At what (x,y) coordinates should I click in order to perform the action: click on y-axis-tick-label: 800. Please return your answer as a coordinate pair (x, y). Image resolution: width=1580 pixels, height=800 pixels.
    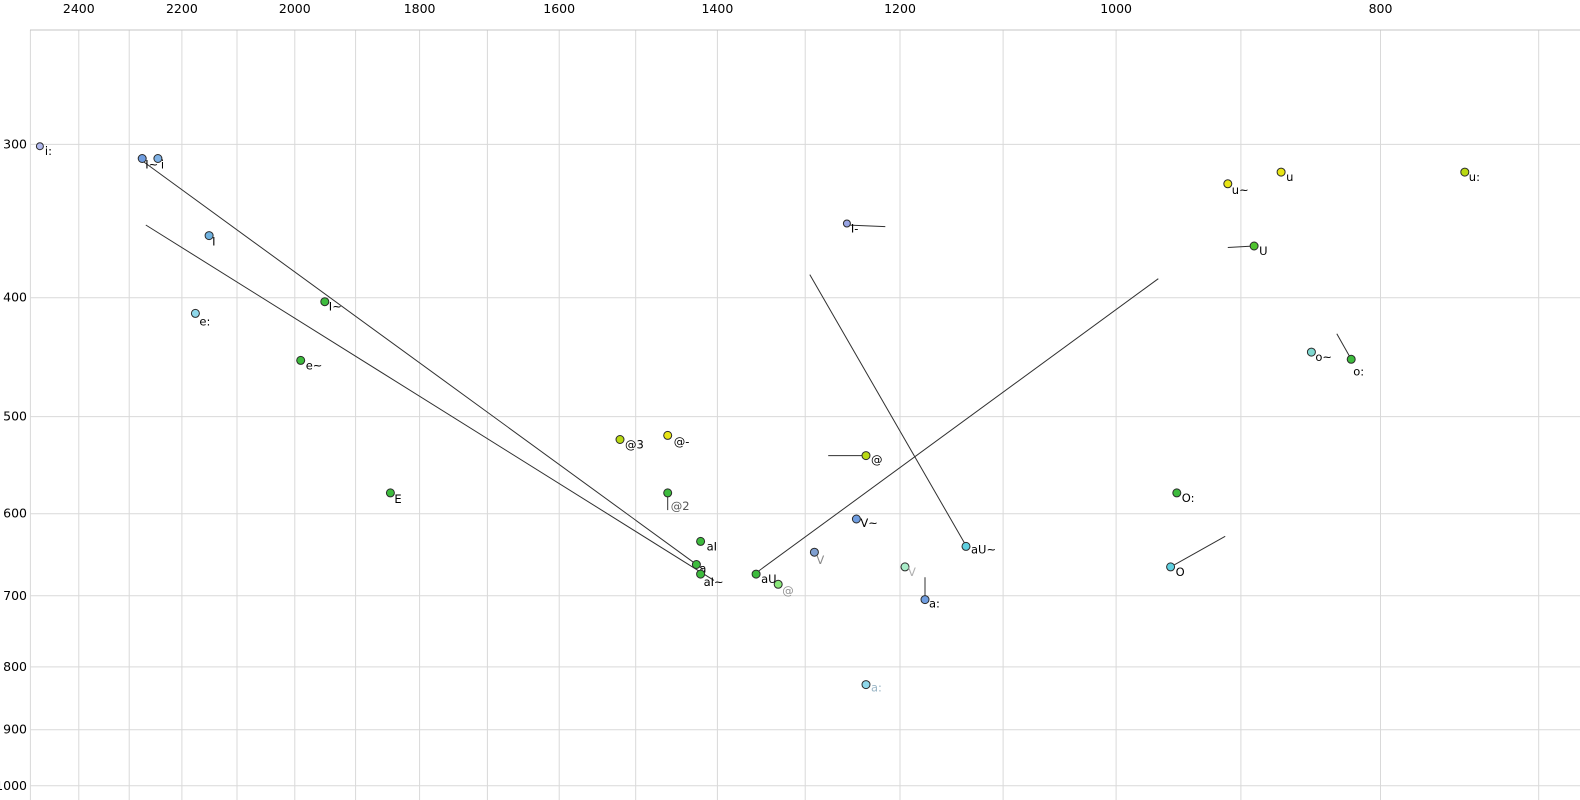
    Looking at the image, I should click on (15, 666).